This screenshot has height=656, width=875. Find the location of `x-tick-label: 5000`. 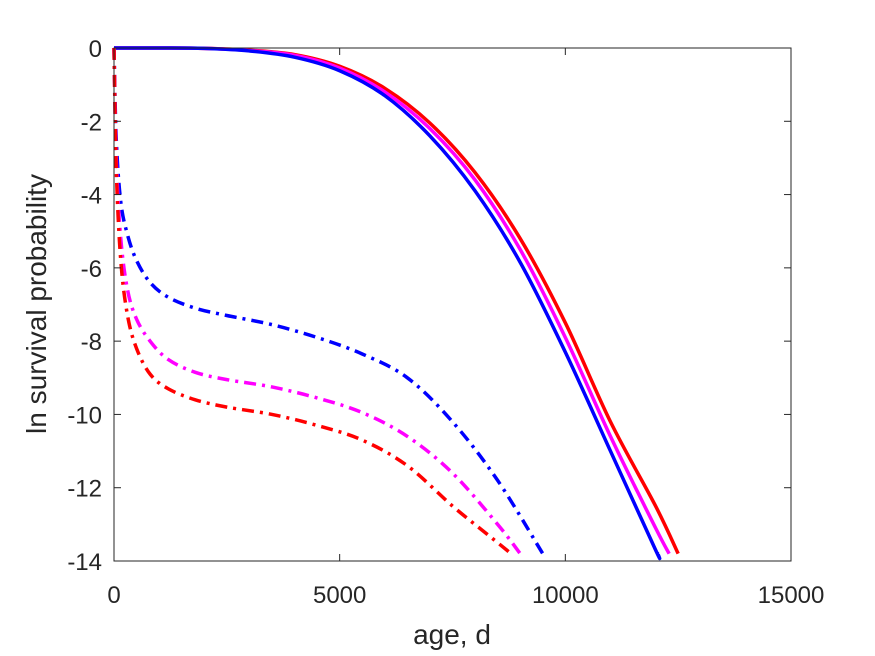

x-tick-label: 5000 is located at coordinates (339, 595).